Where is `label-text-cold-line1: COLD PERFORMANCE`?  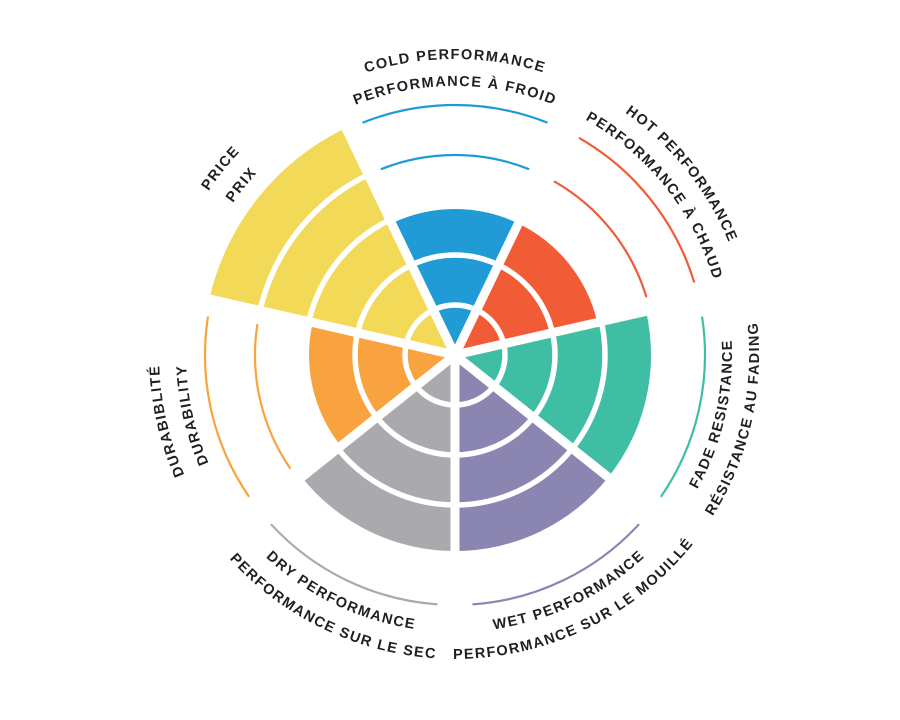
label-text-cold-line1: COLD PERFORMANCE is located at coordinates (454, 62).